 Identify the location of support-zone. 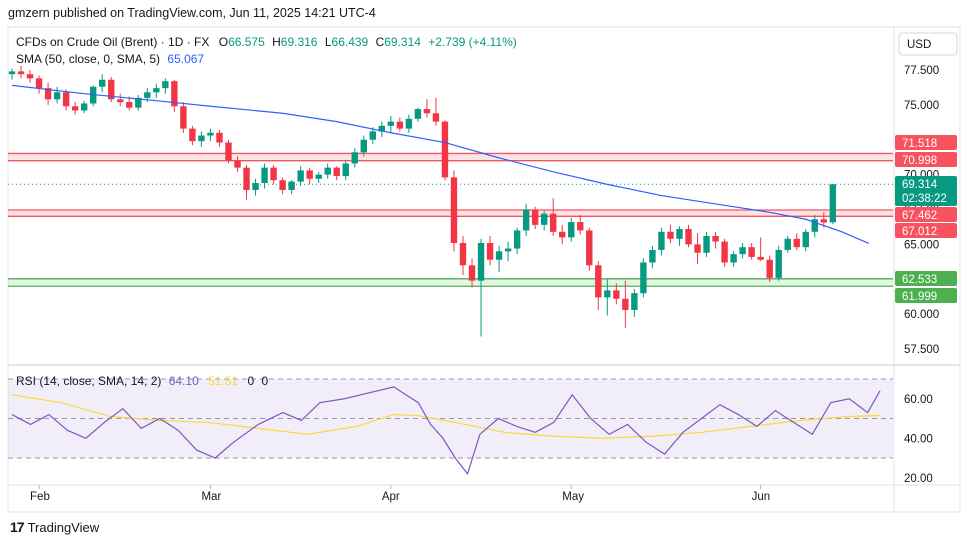
(450, 282).